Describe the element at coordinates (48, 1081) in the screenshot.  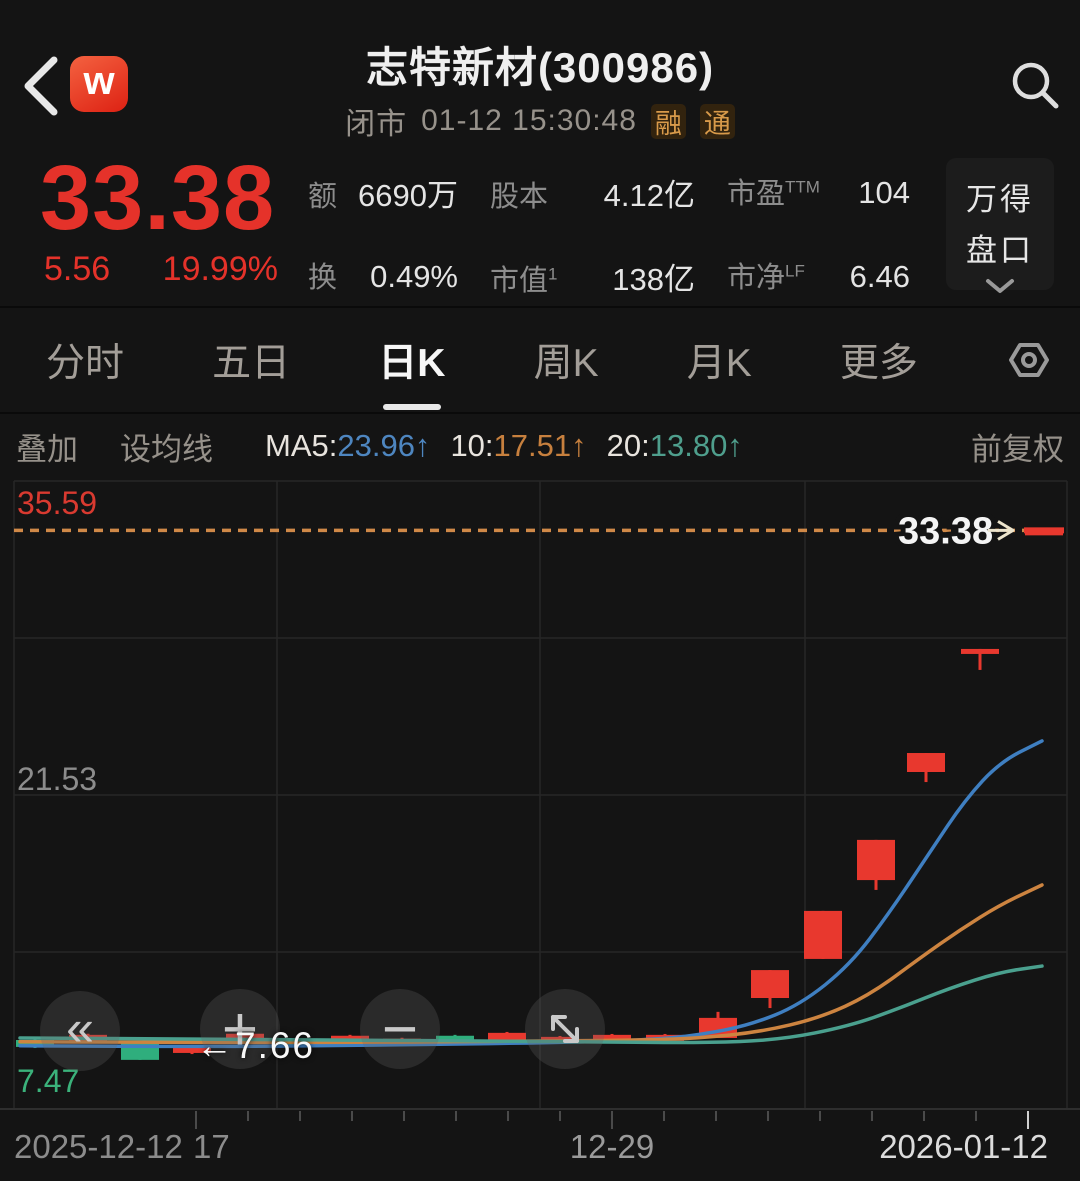
I see `svg-text: 7.47` at that location.